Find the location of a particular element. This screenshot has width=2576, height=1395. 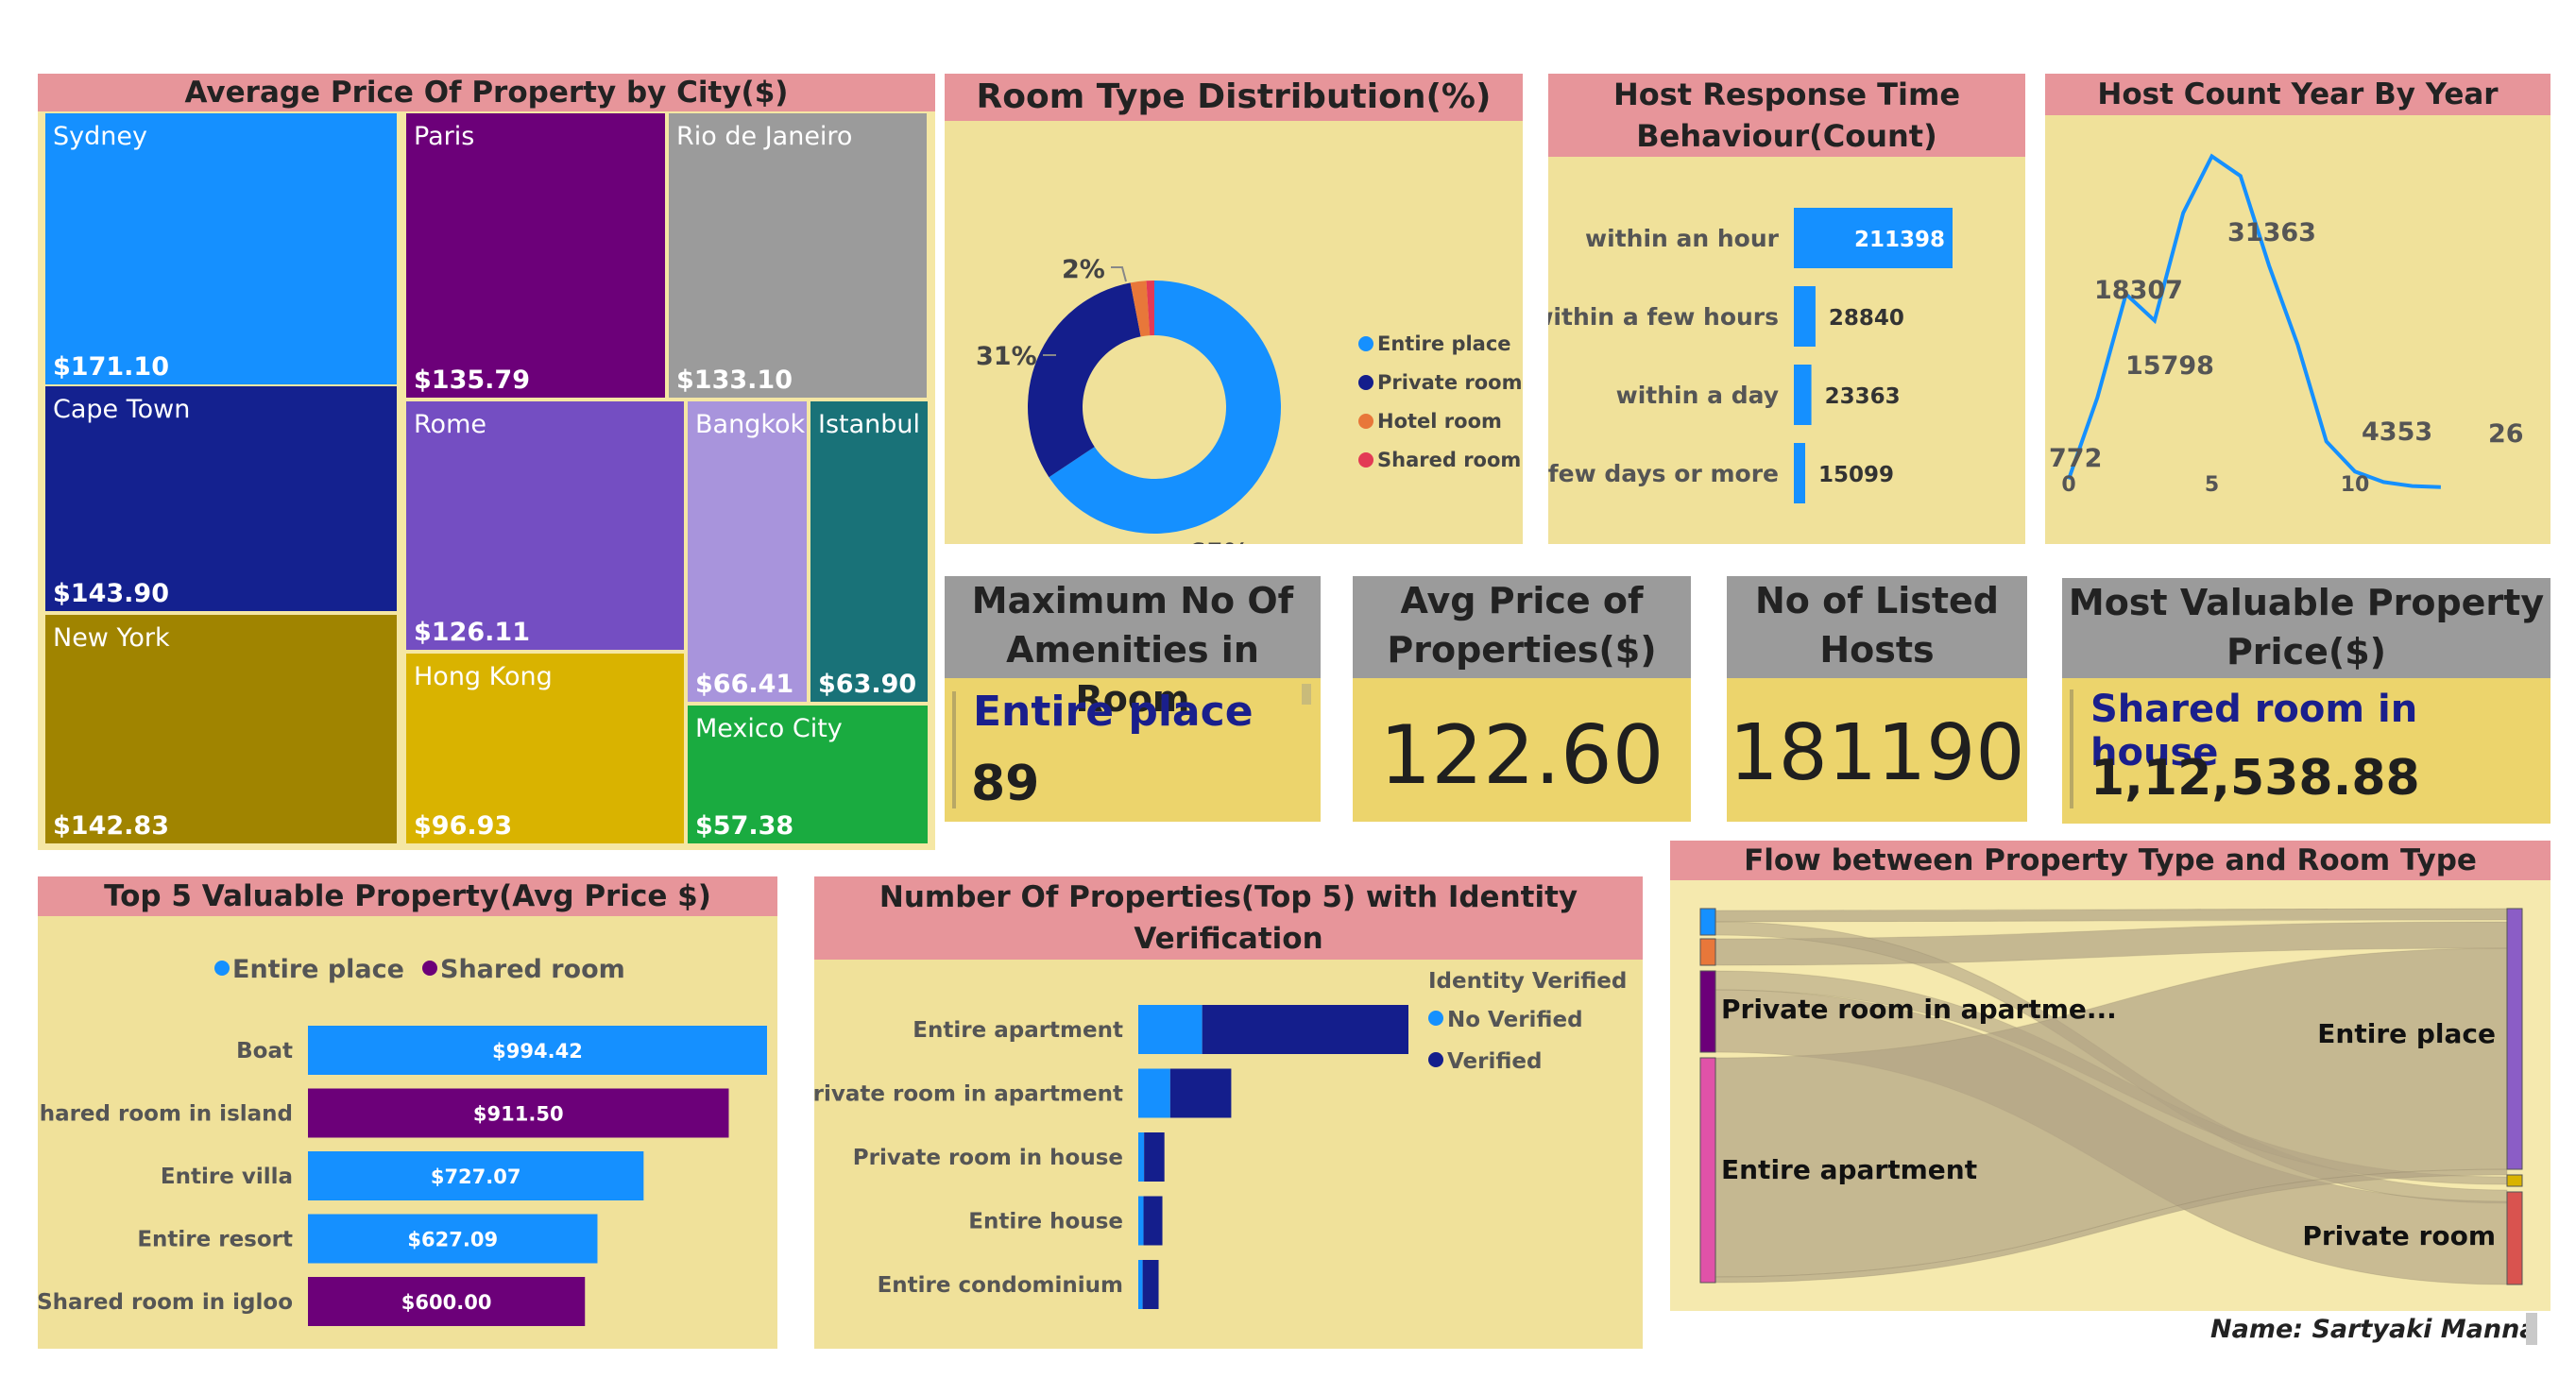

donut-slice-entire-place is located at coordinates (1165, 408).